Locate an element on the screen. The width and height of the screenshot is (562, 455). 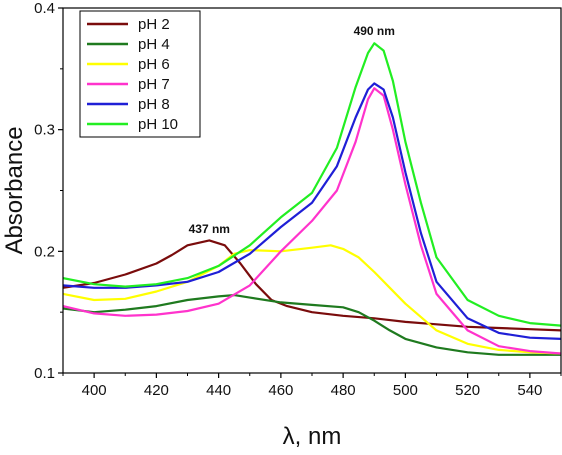
x-tick-label: 520 is located at coordinates (467, 390).